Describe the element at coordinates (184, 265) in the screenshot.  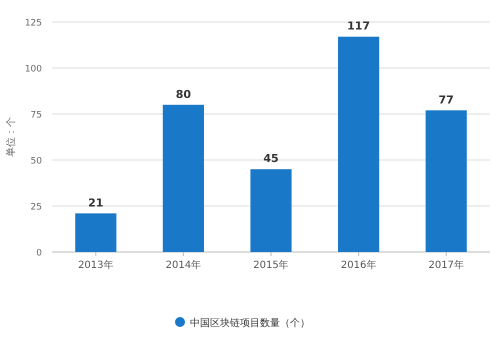
I see `x-tick-label: 2014年` at that location.